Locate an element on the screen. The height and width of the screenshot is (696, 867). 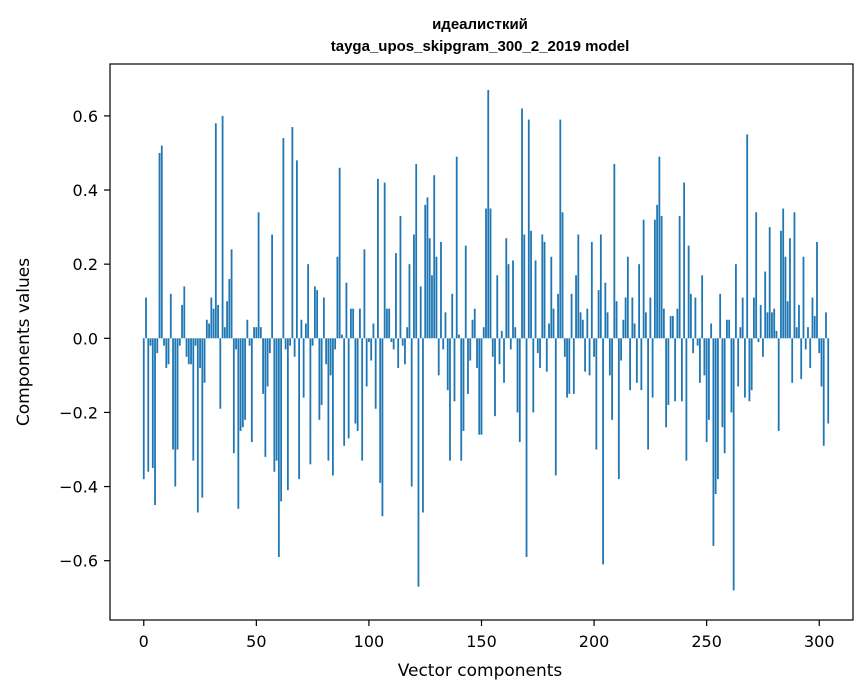
x-axis-ticks: 0 50 100 150 200 250 300 is located at coordinates (487, 635).